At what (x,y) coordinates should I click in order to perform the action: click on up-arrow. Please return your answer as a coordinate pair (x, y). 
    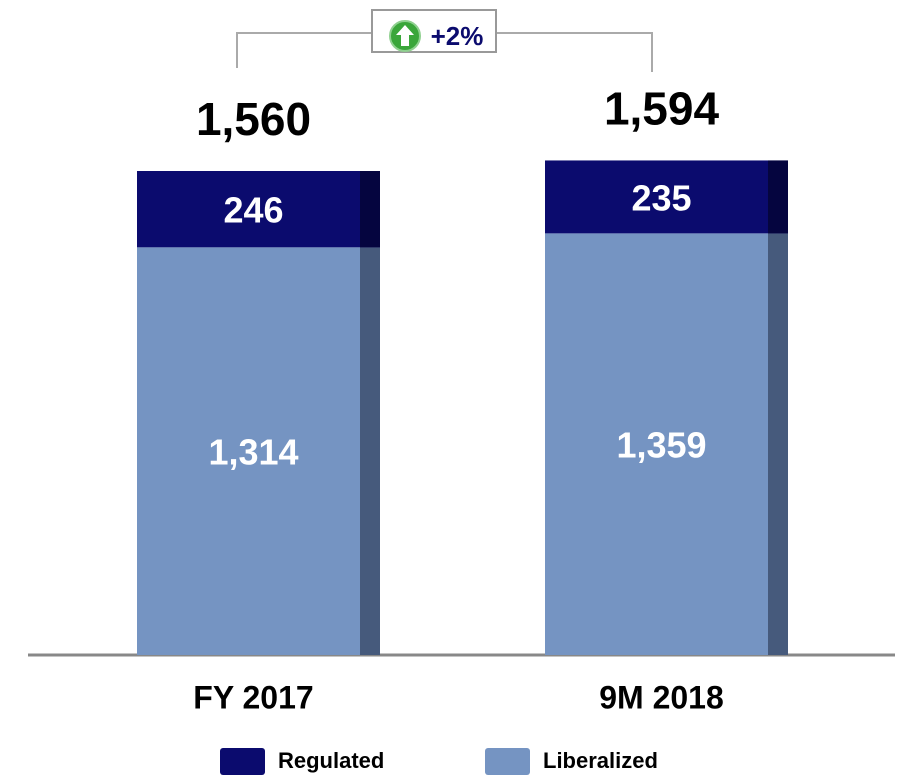
    Looking at the image, I should click on (405, 35).